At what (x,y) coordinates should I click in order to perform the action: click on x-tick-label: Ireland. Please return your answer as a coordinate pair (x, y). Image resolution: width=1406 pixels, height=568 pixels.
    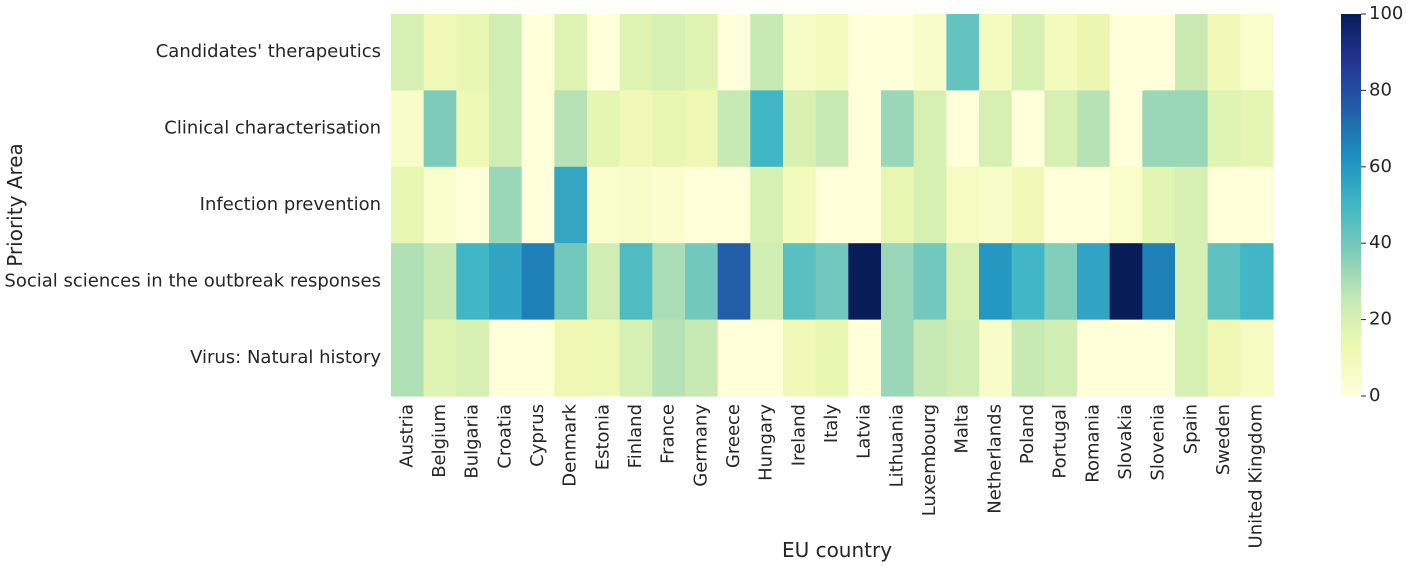
    Looking at the image, I should click on (798, 435).